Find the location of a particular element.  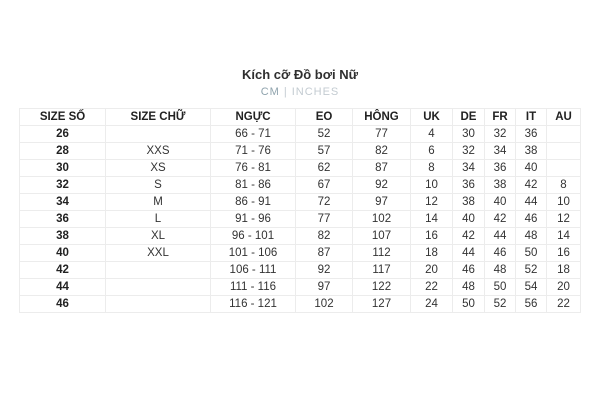

table-cell: 66 - 71 is located at coordinates (253, 134).